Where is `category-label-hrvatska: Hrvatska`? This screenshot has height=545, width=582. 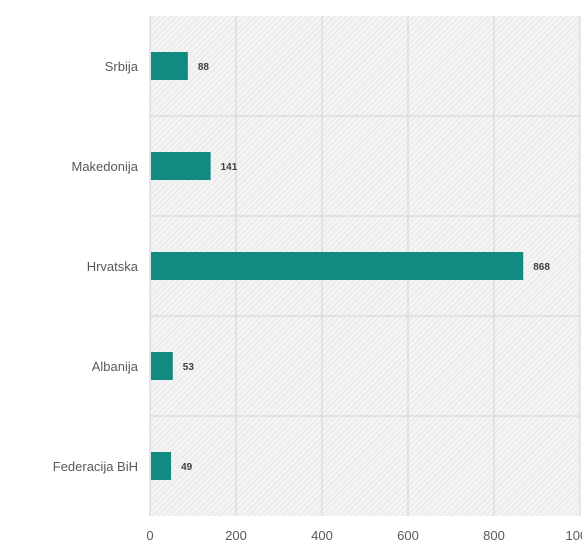
category-label-hrvatska: Hrvatska is located at coordinates (113, 266).